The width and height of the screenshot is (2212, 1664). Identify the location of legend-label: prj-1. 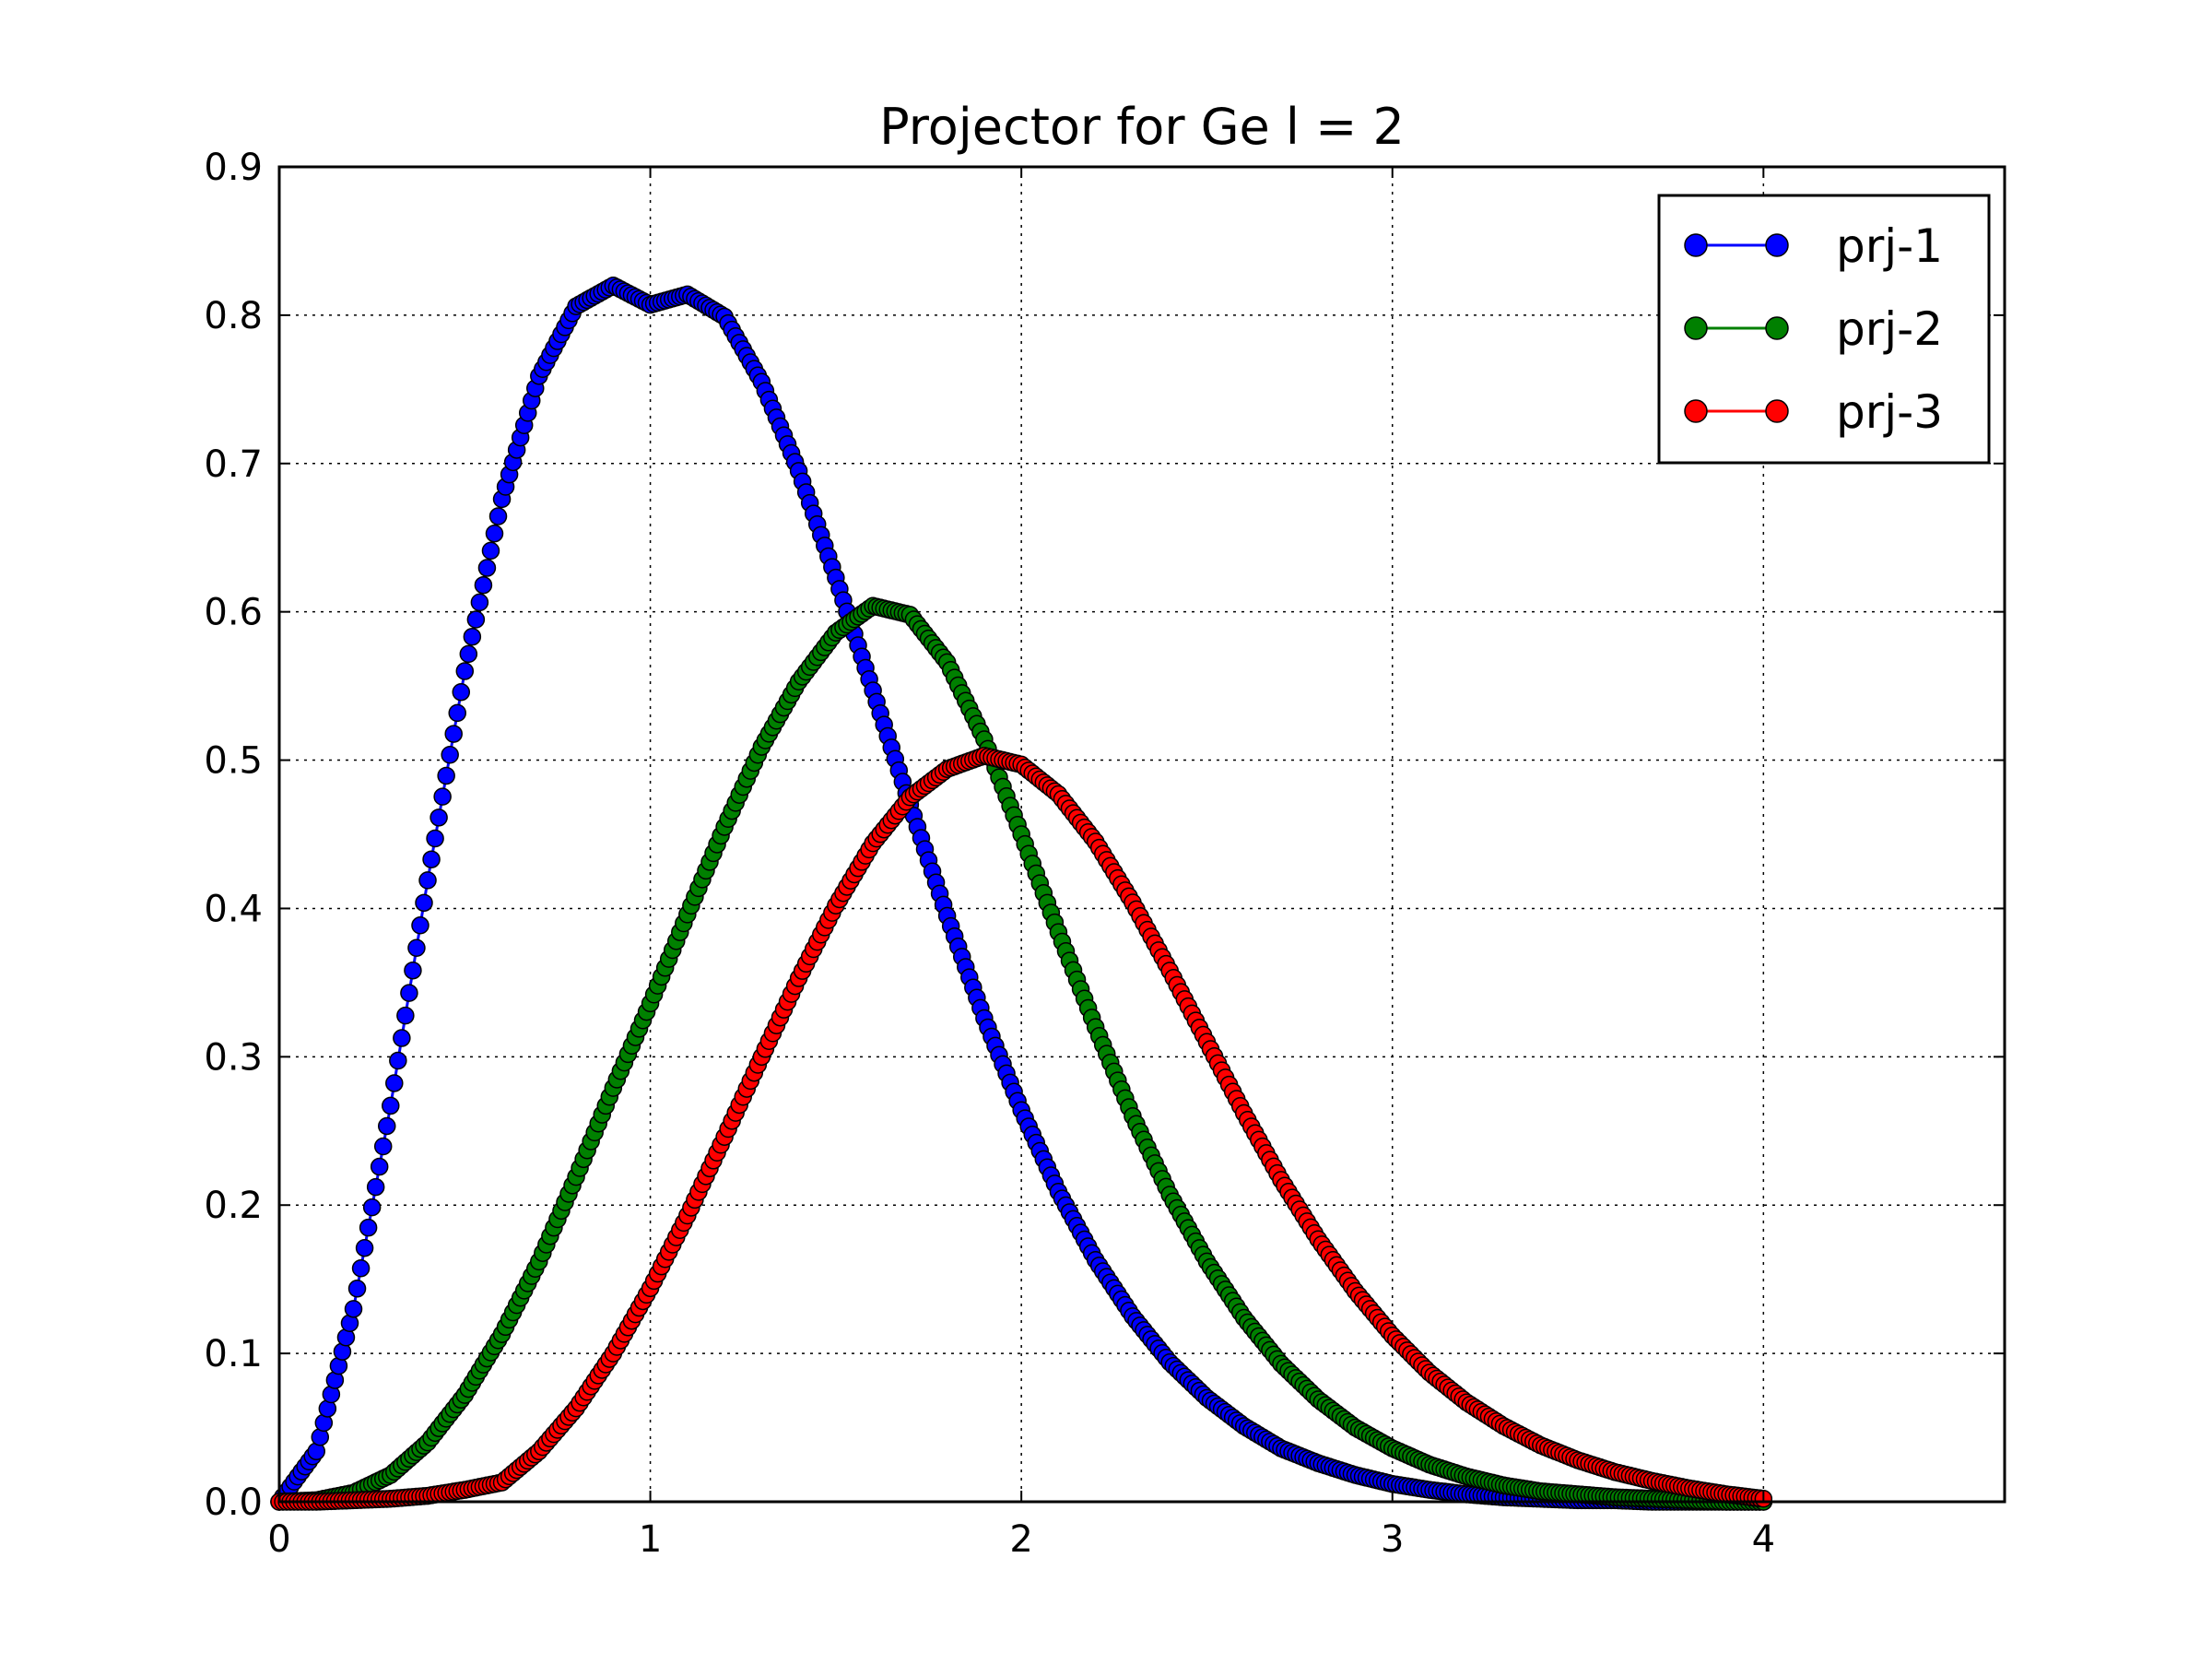
(1889, 246).